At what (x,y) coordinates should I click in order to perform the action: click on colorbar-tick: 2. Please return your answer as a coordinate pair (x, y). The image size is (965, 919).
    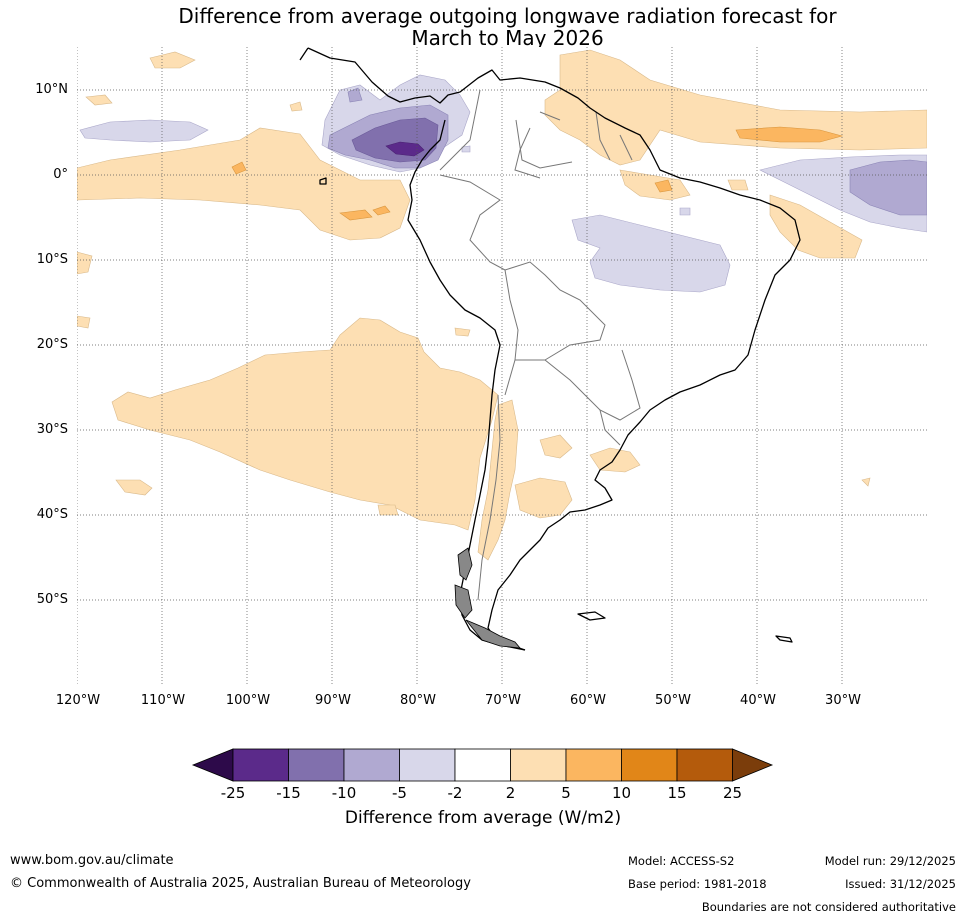
    Looking at the image, I should click on (510, 793).